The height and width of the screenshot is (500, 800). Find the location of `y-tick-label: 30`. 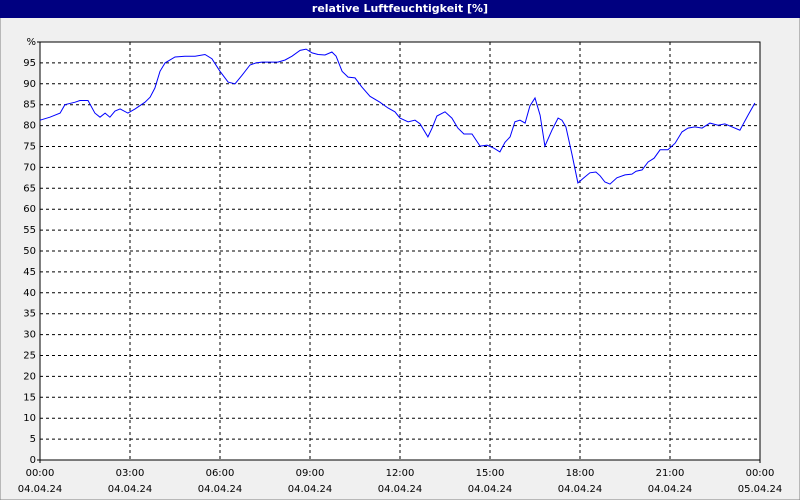

y-tick-label: 30 is located at coordinates (29, 335).